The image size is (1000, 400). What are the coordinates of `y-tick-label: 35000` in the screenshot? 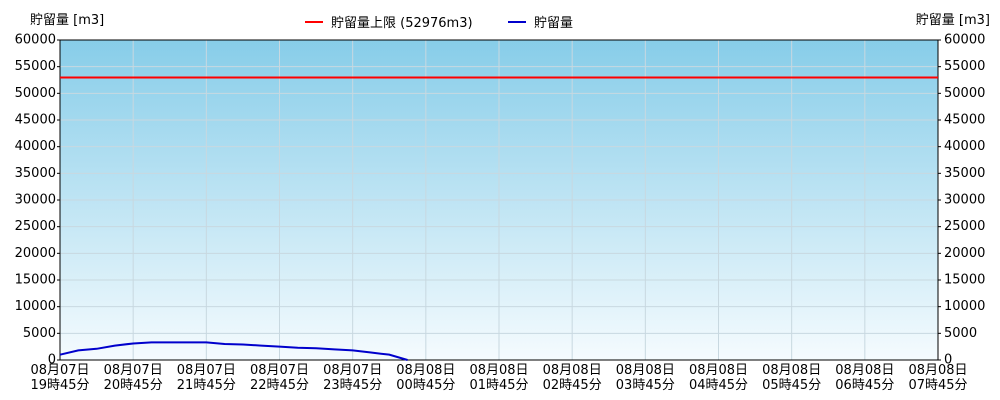 It's located at (35, 173).